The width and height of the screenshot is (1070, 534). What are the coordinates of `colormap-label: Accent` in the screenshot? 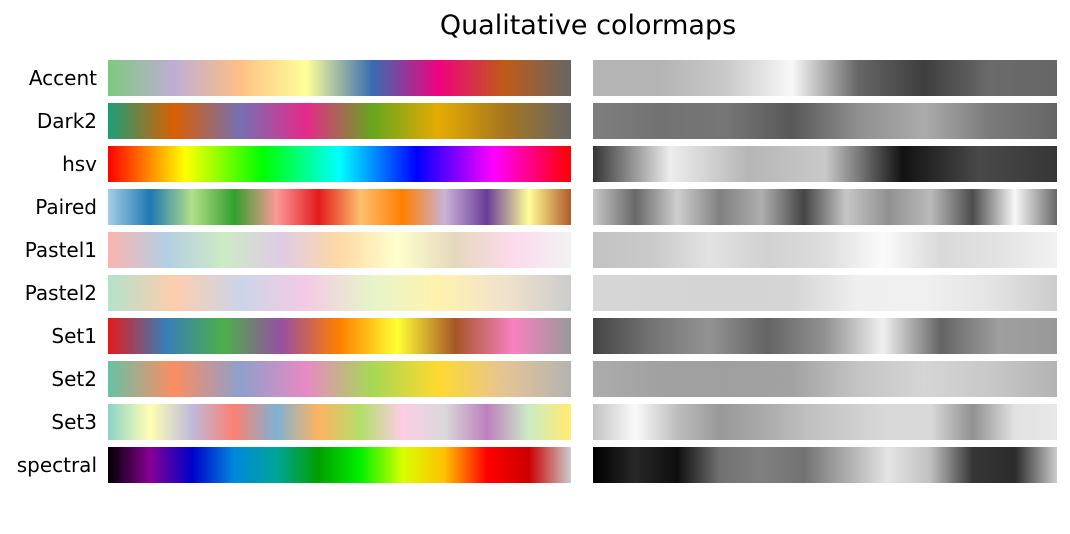 It's located at (62, 78).